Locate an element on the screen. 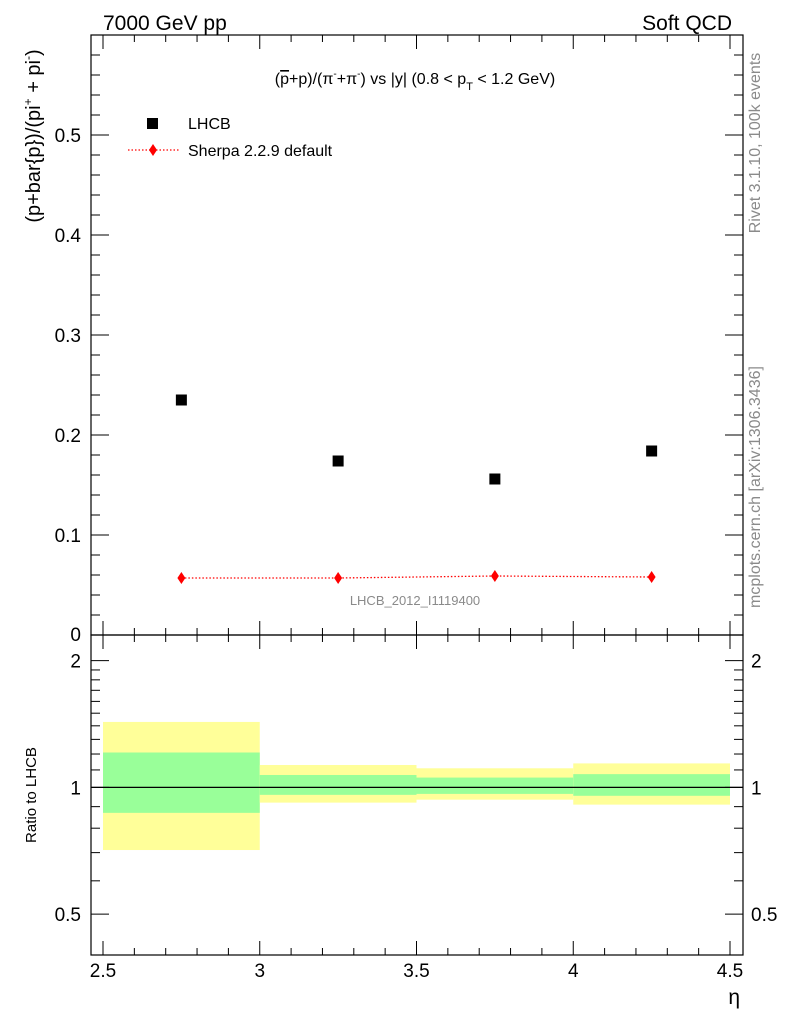 This screenshot has height=1024, width=786. ratio-bands is located at coordinates (417, 786).